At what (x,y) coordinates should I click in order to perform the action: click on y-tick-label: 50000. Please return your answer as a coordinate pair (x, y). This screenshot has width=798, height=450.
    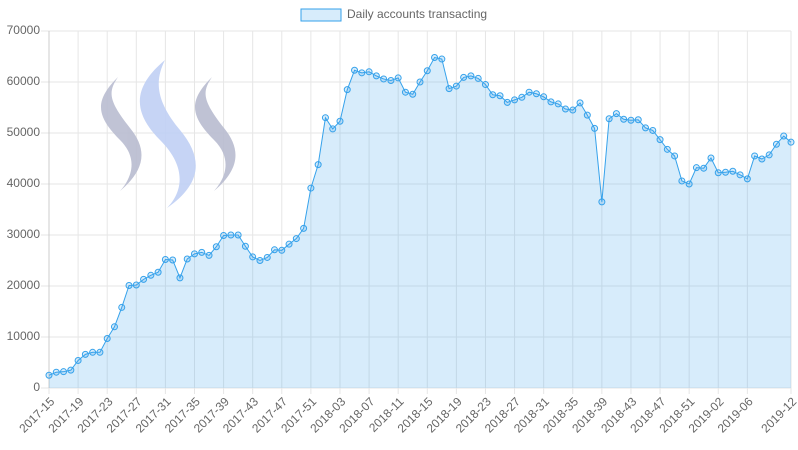
    Looking at the image, I should click on (24, 132).